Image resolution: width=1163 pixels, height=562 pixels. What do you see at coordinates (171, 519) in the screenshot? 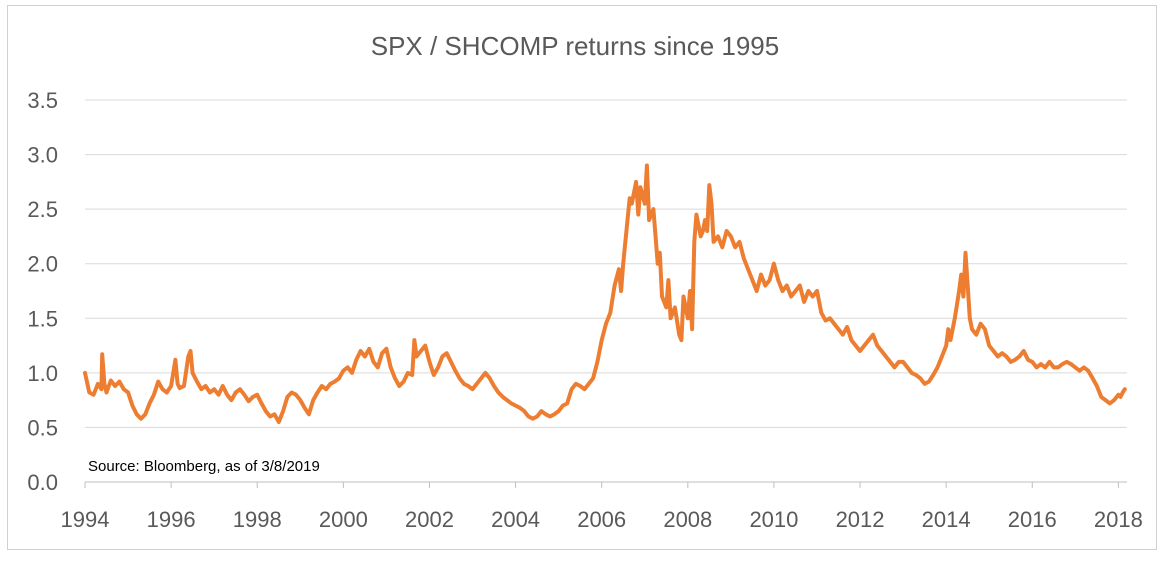
I see `x-tick-label: 1996` at bounding box center [171, 519].